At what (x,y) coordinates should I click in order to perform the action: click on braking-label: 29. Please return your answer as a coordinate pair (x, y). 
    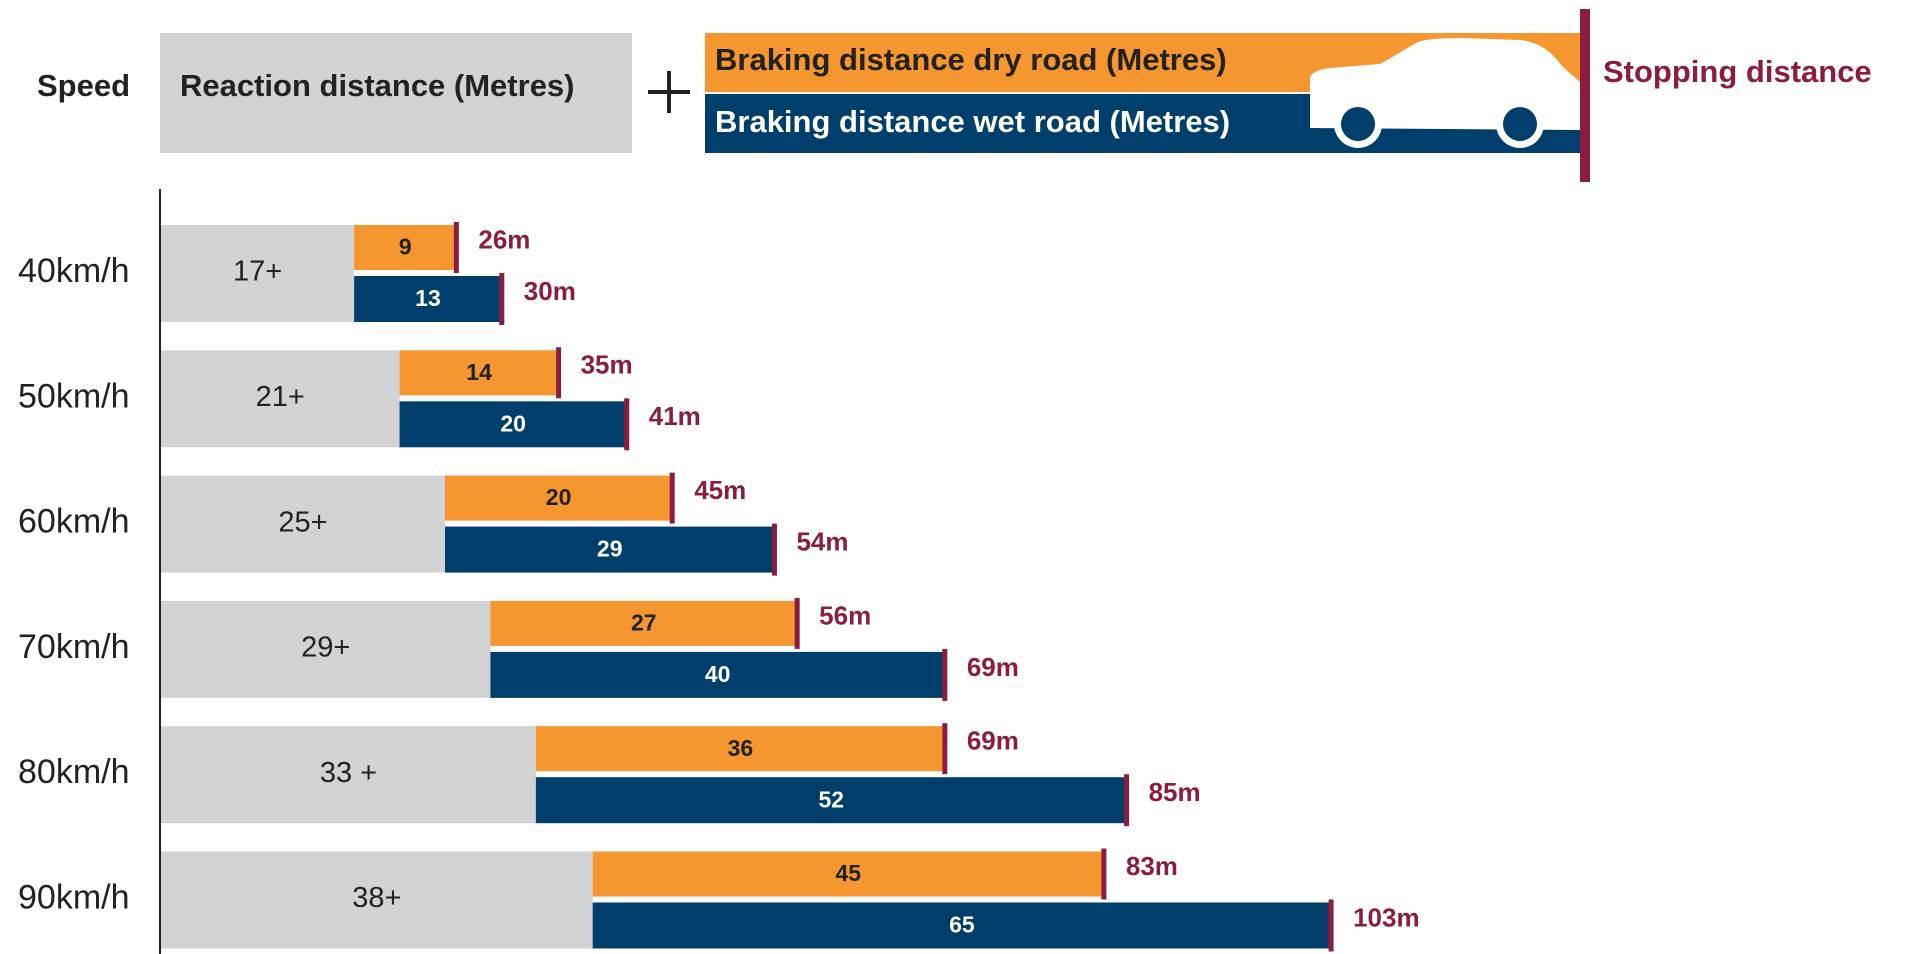
    Looking at the image, I should click on (610, 549).